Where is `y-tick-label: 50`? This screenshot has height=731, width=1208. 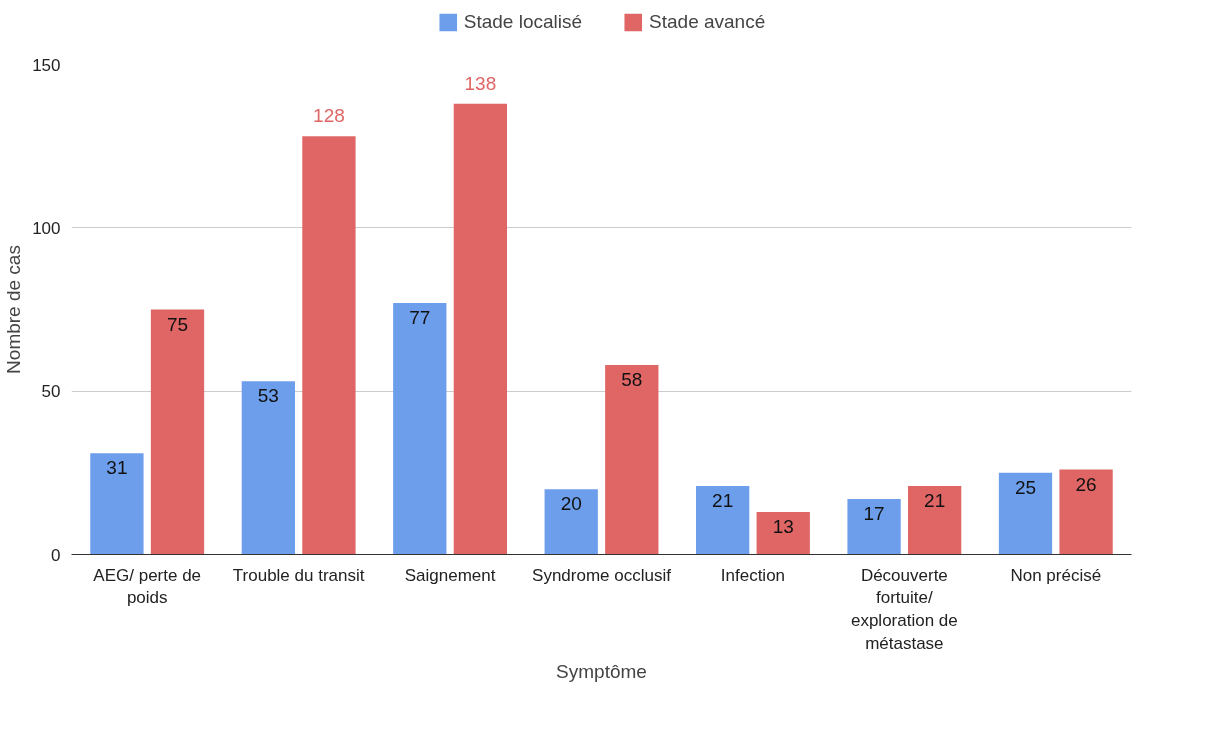 y-tick-label: 50 is located at coordinates (51, 392).